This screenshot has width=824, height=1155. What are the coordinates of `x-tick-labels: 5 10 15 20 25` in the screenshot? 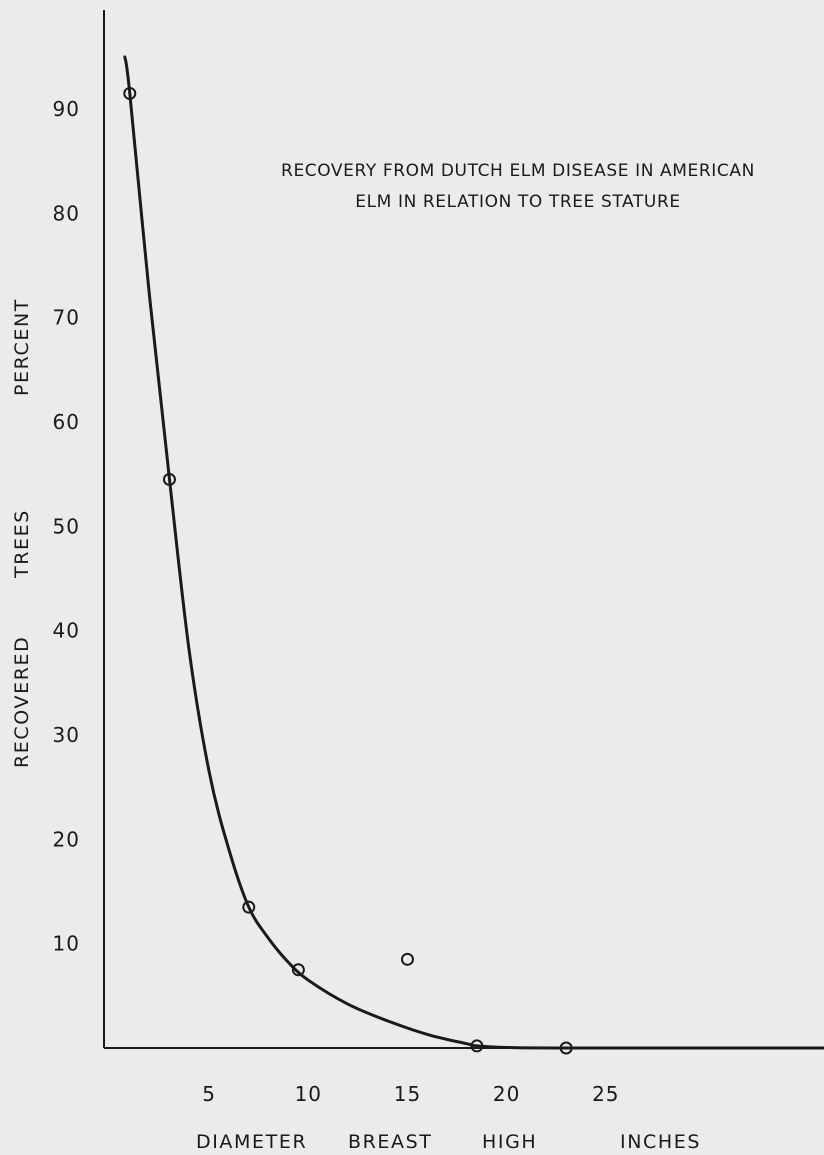 It's located at (410, 1094).